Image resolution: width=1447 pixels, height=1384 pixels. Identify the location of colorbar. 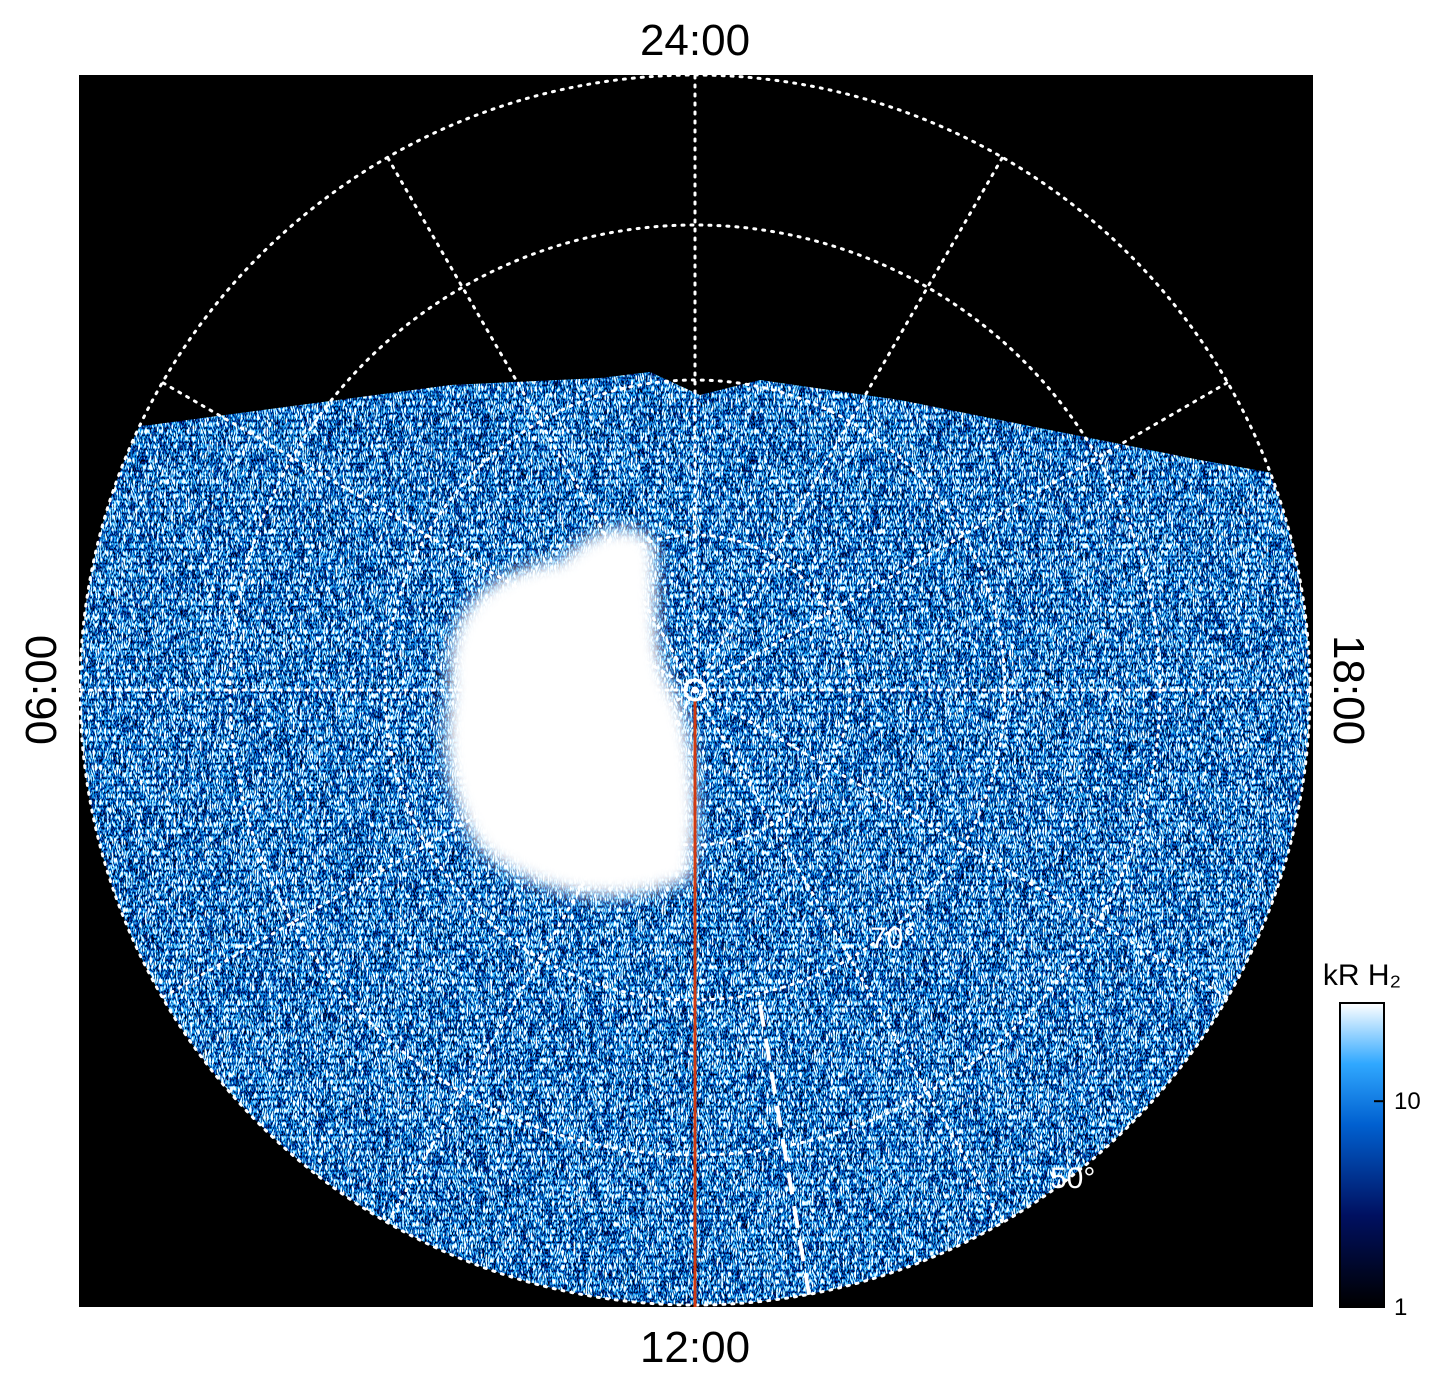
(1362, 1155).